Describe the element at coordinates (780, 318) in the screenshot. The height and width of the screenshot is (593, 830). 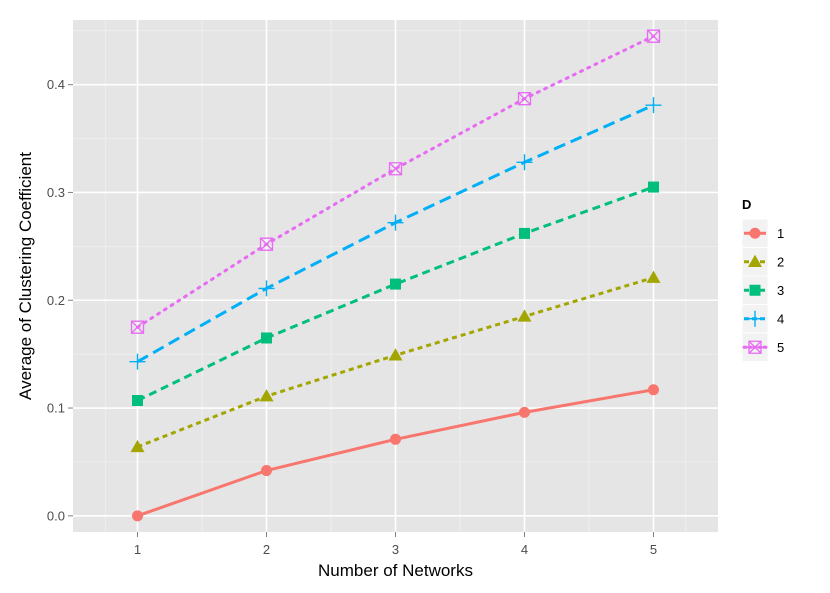
I see `legend-label: 4` at that location.